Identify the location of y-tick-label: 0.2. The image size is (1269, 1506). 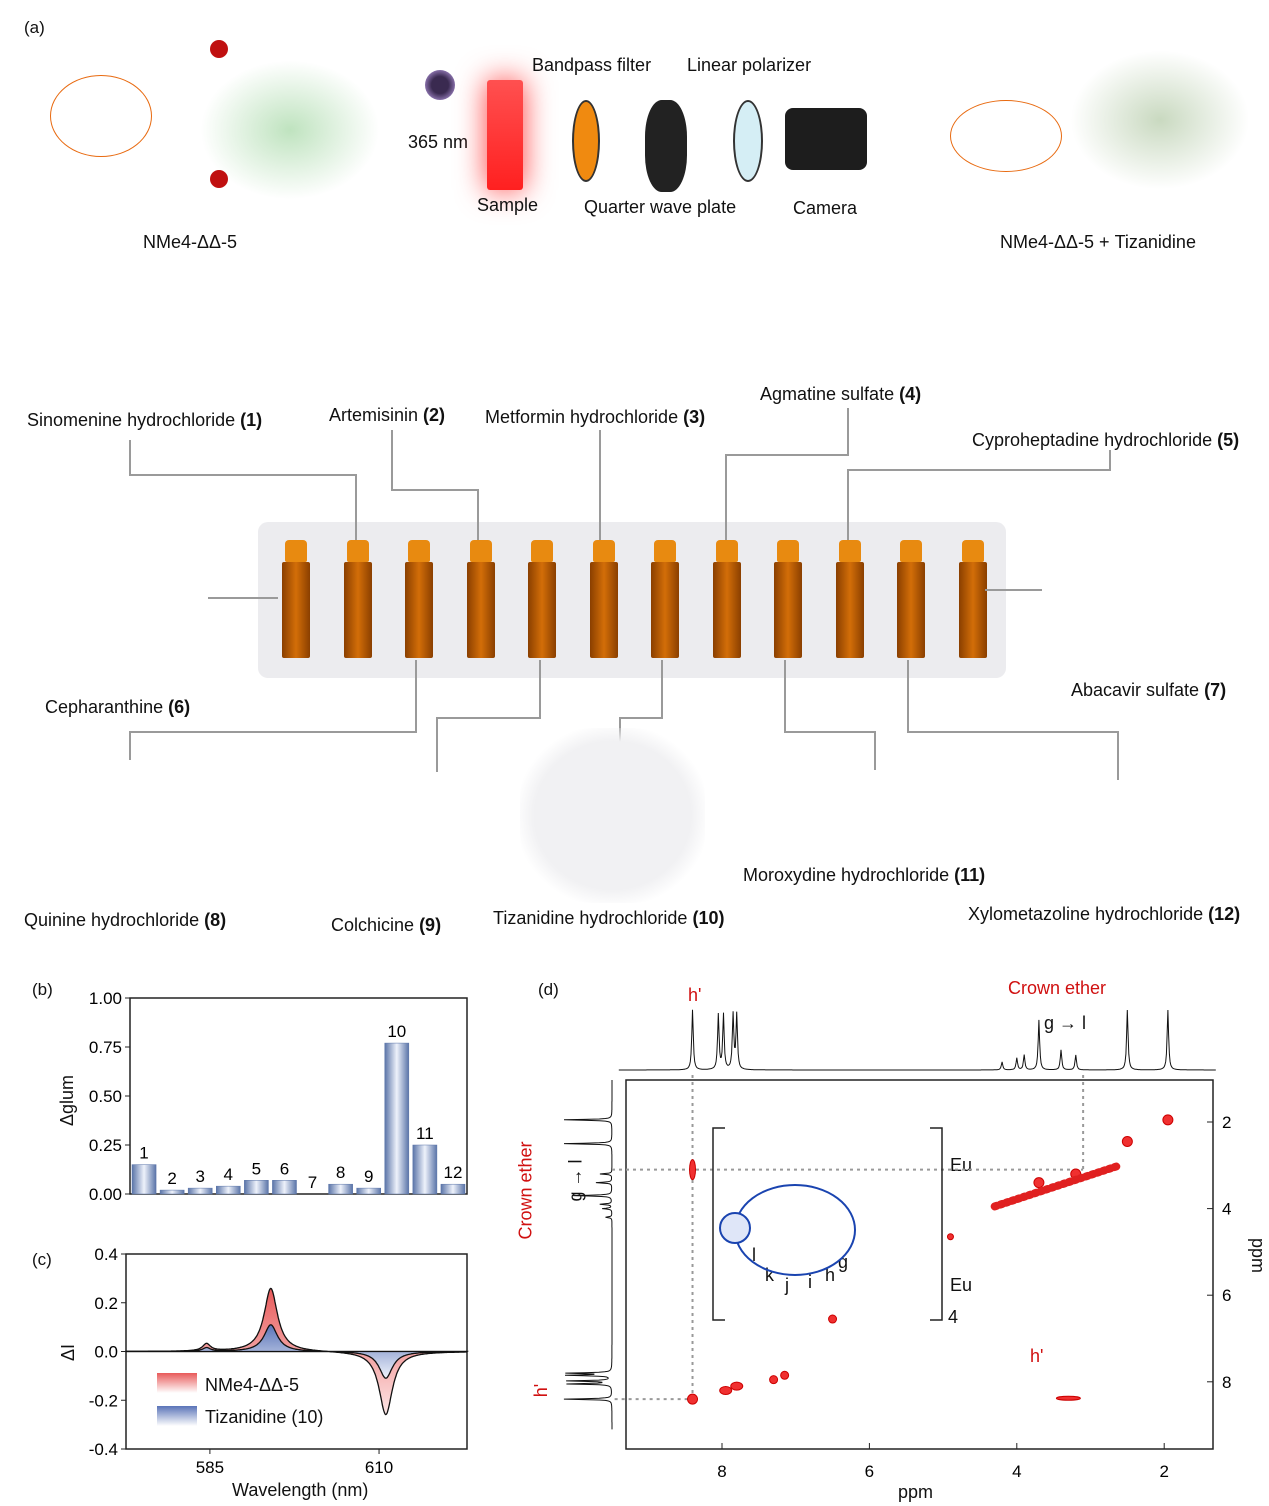
(106, 1303).